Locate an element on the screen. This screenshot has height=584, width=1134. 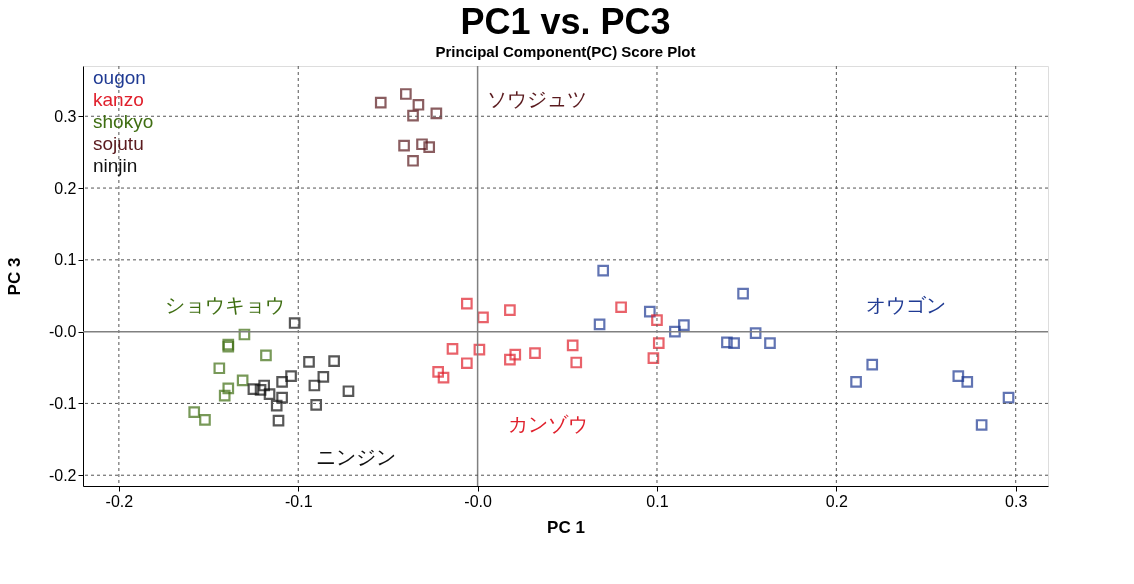
y-tick-label: -0.0 is located at coordinates (62, 332).